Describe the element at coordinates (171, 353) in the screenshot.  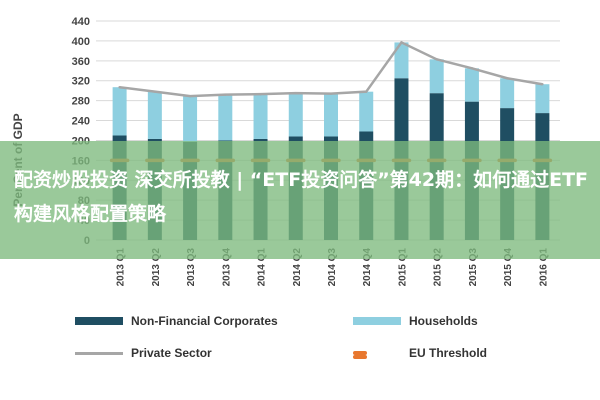
I see `legend-label-private-sector: Private Sector` at that location.